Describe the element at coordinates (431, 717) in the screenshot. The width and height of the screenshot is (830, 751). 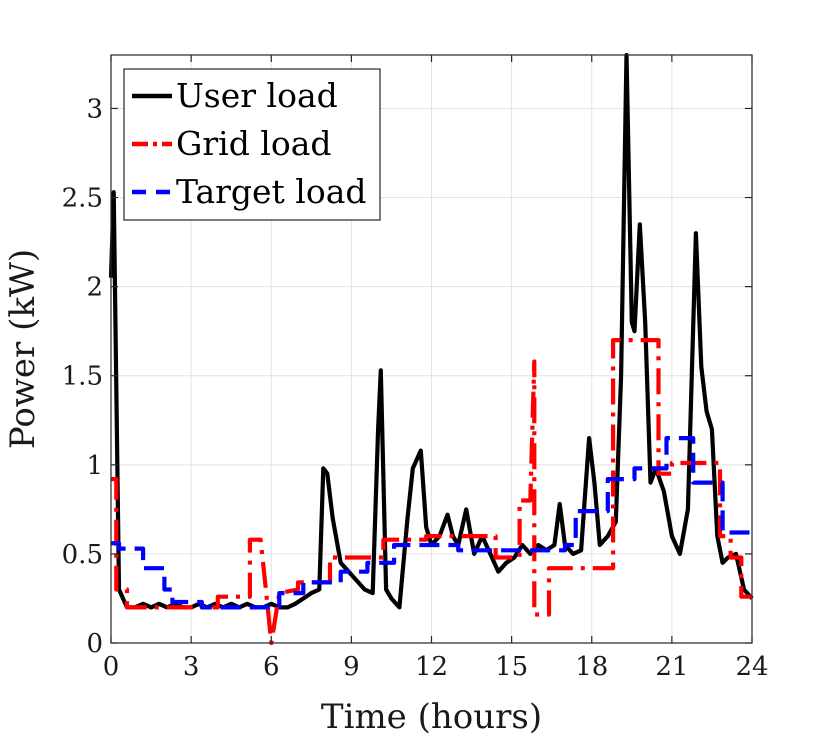
I see `x-axis-label: Time (hours)` at that location.